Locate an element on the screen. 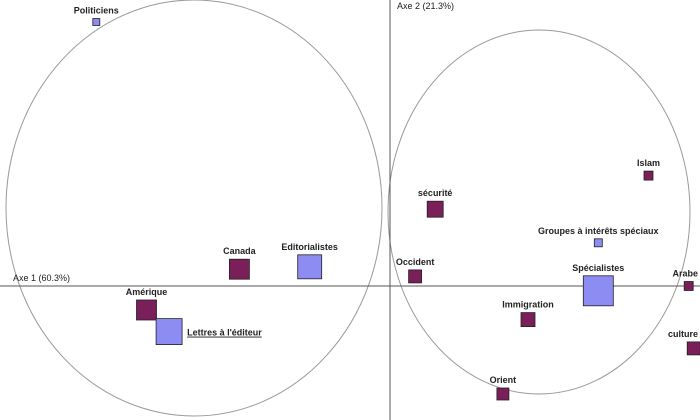 Image resolution: width=700 pixels, height=420 pixels. point-label-0-0: Canada is located at coordinates (240, 251).